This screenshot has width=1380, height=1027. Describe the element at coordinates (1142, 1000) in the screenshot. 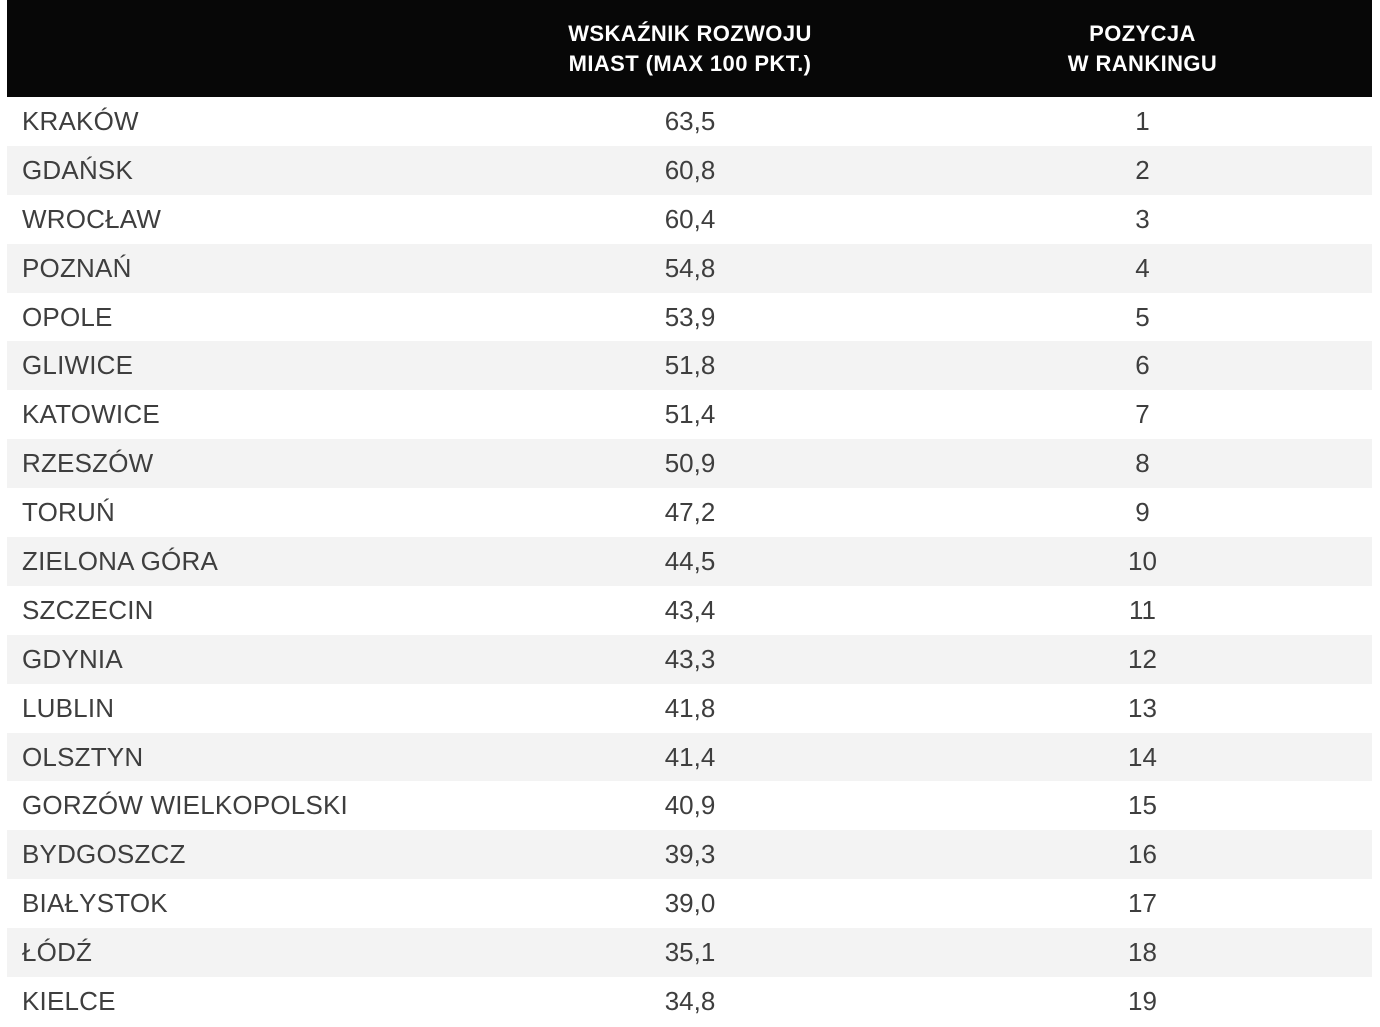

I see `rank-cell: 19` at that location.